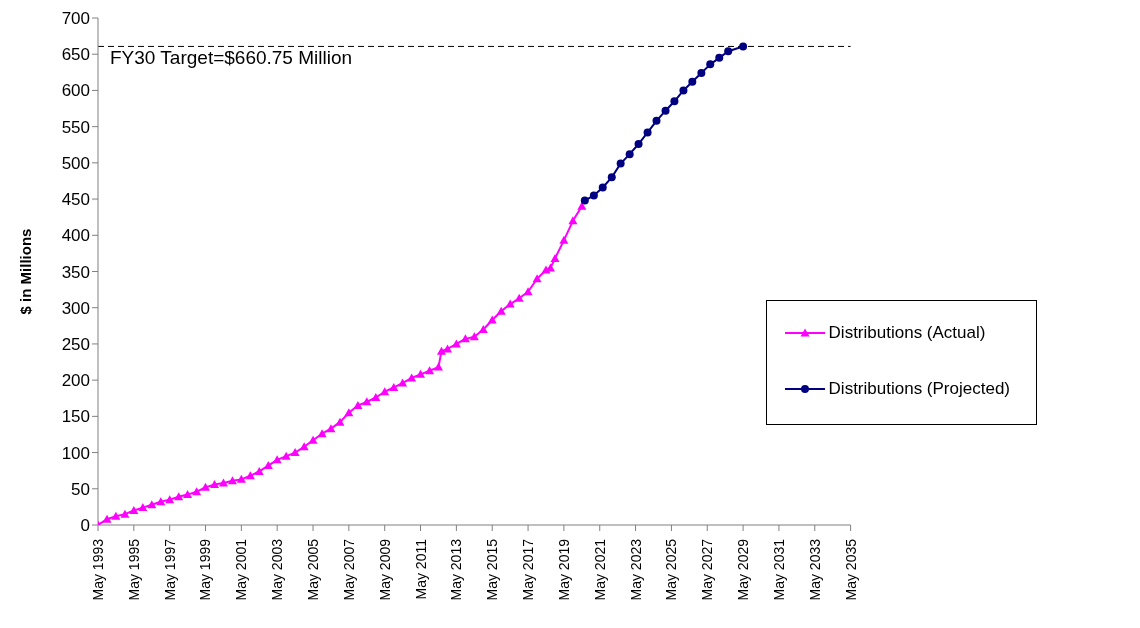 This screenshot has height=628, width=1140. What do you see at coordinates (456, 569) in the screenshot?
I see `x-tick-label: May 2013` at bounding box center [456, 569].